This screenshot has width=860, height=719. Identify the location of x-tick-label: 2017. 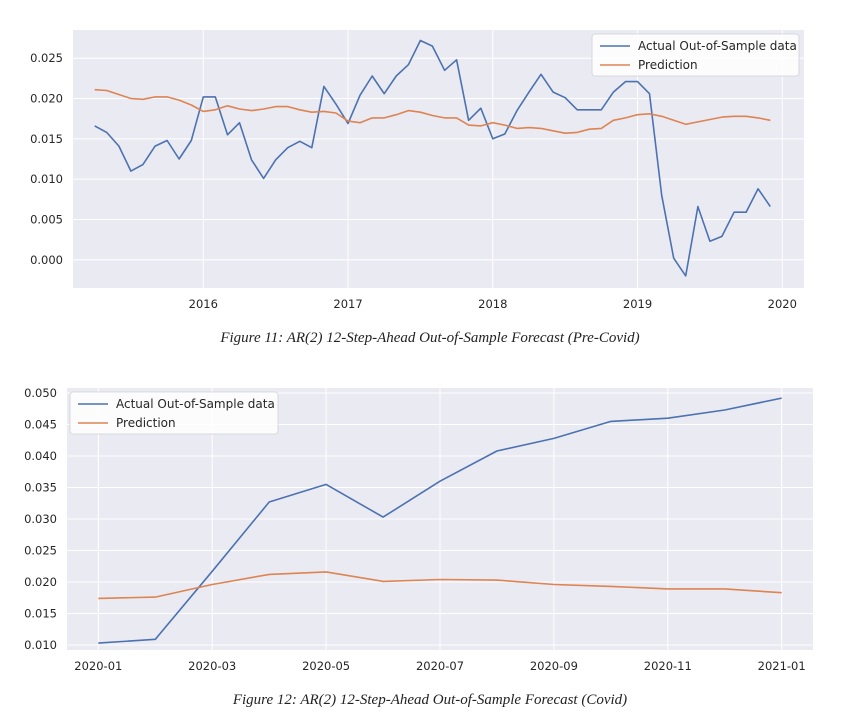
(347, 304).